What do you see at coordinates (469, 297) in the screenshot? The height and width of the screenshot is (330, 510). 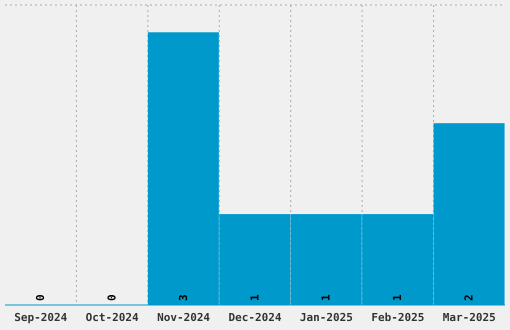 I see `data-label: 2` at bounding box center [469, 297].